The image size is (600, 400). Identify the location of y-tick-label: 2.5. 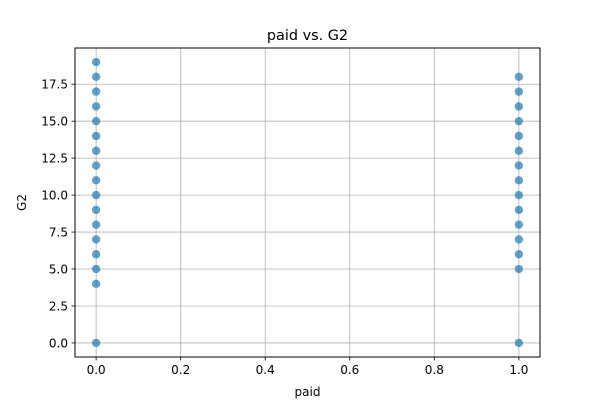
(58, 306).